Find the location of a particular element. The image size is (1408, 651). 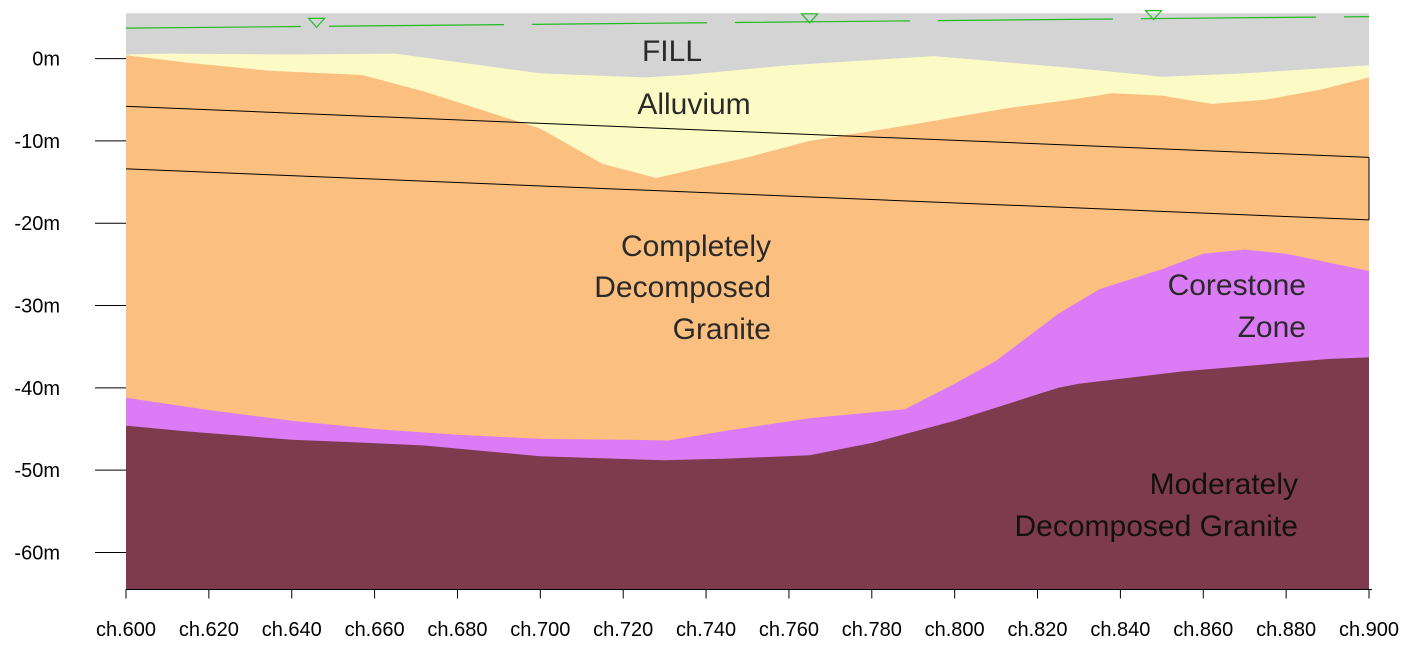

label-cdg-line1: Completely is located at coordinates (696, 246).